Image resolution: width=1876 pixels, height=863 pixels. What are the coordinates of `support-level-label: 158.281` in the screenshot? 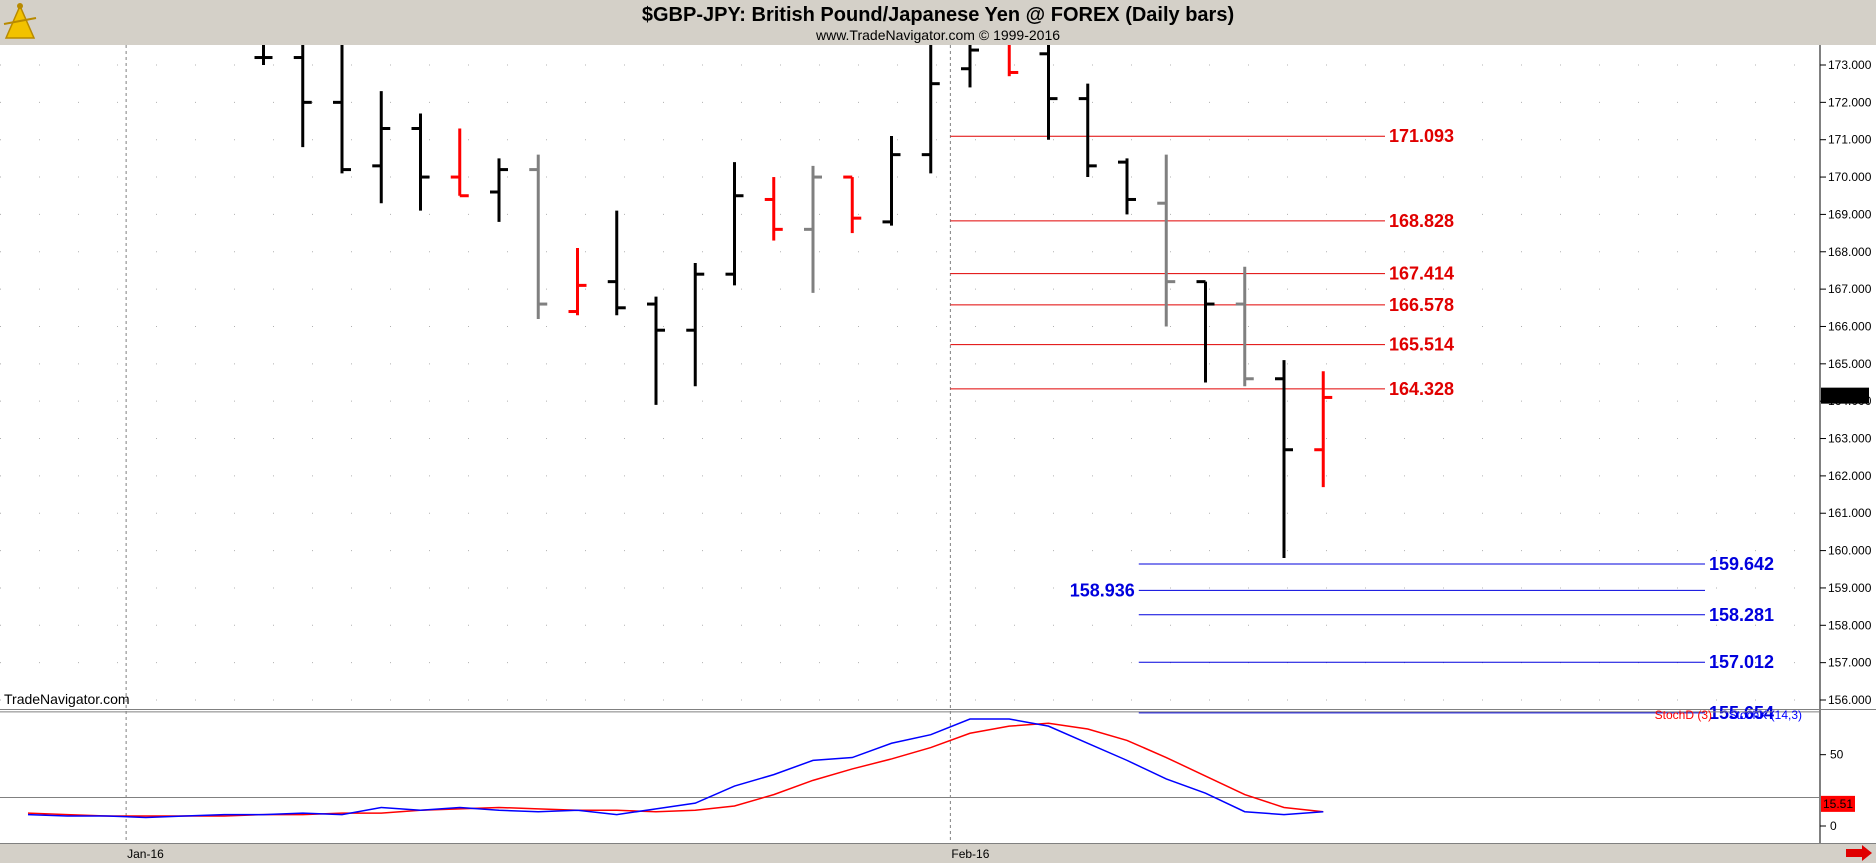 It's located at (1741, 615).